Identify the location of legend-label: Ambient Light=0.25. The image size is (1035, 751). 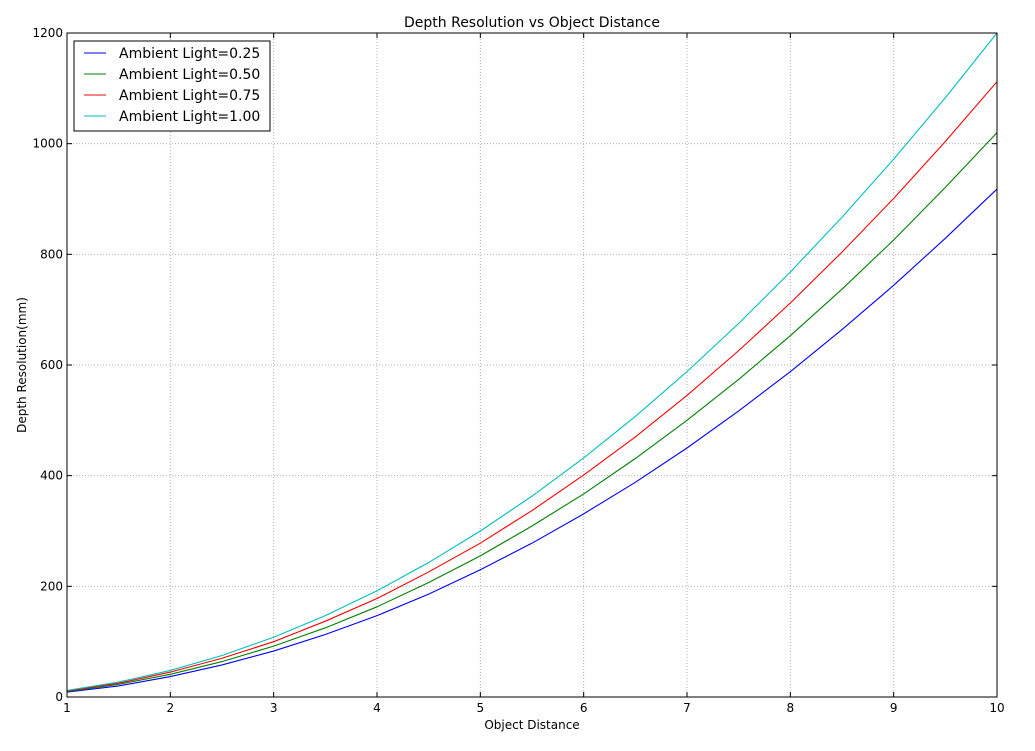
(189, 54).